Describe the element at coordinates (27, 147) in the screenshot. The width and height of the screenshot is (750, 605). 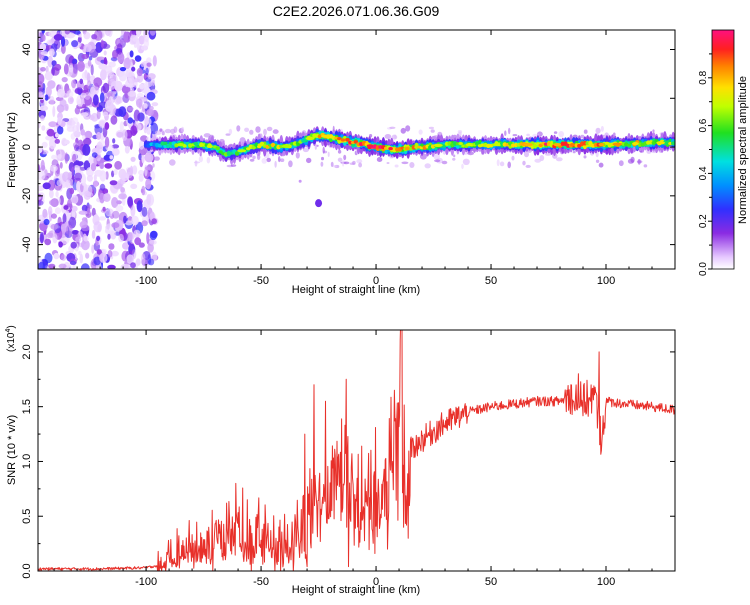
I see `y-tick-label: 0` at that location.